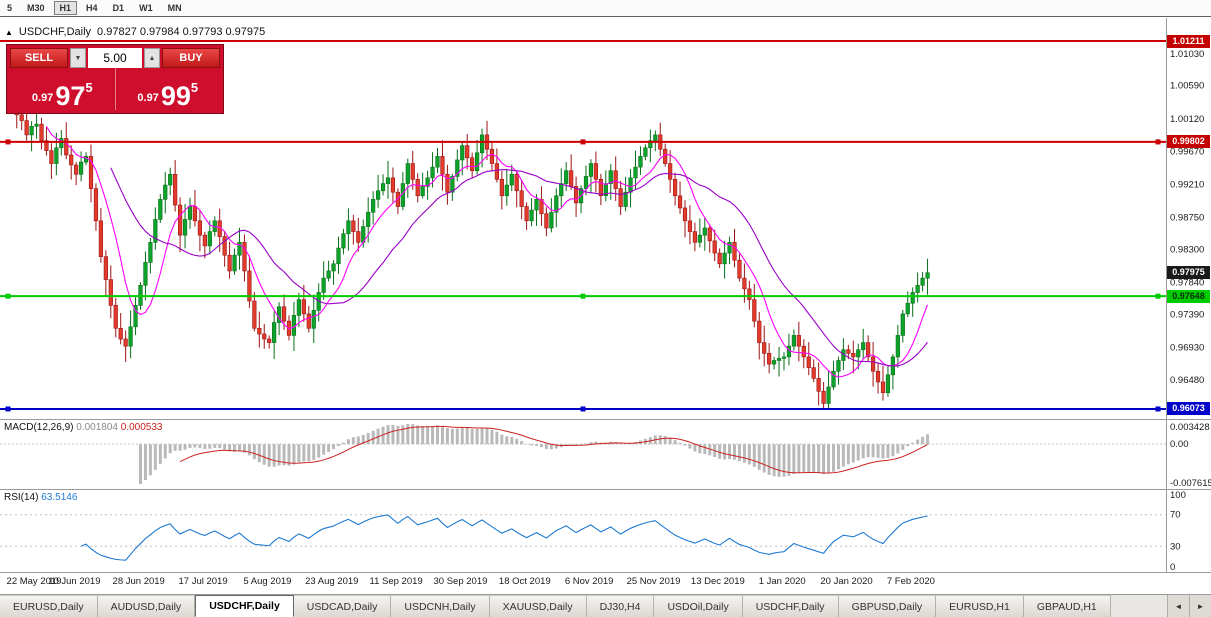  Describe the element at coordinates (55, 32) in the screenshot. I see `chart-symbol-period: USDCHF,Daily` at that location.